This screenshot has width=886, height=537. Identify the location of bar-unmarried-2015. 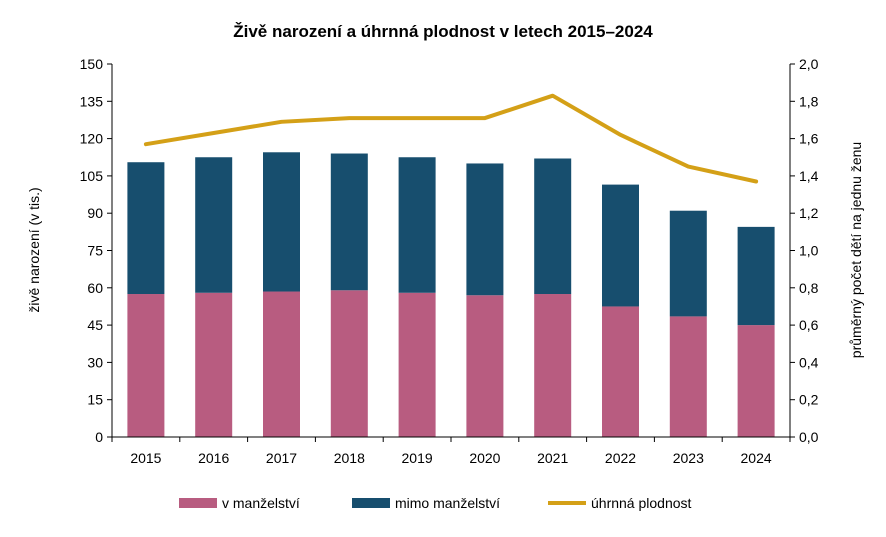
(145, 228).